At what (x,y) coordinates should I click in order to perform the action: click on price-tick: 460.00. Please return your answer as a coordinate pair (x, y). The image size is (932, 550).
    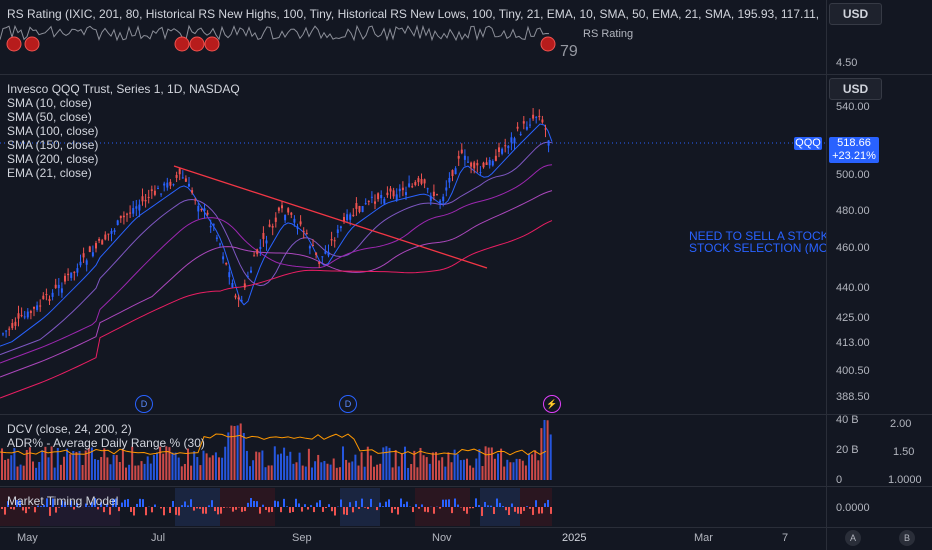
    Looking at the image, I should click on (853, 248).